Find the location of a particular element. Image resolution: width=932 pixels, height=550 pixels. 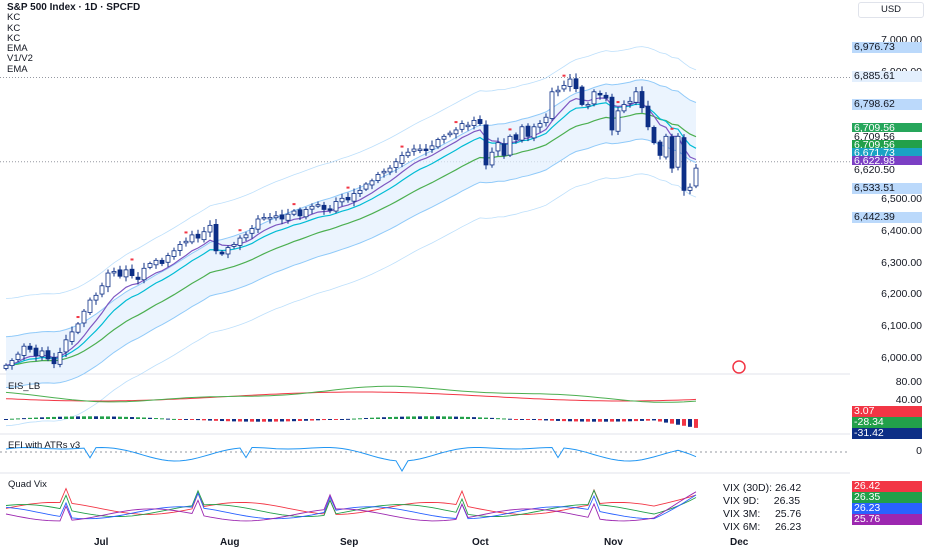

x-axis-label: Aug is located at coordinates (230, 542).